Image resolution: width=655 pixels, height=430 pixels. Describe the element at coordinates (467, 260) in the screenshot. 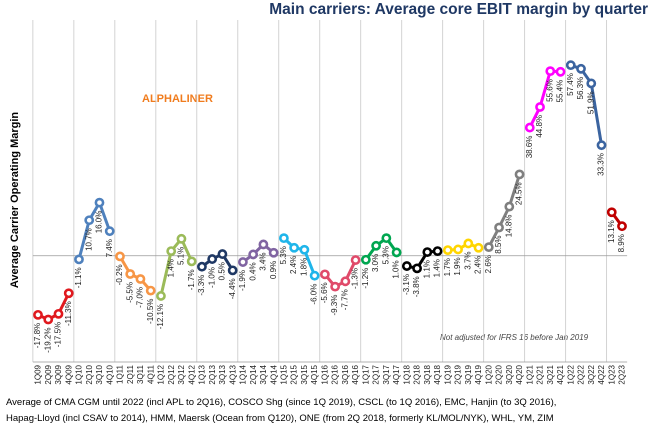

I see `data-label: 3.7%` at that location.